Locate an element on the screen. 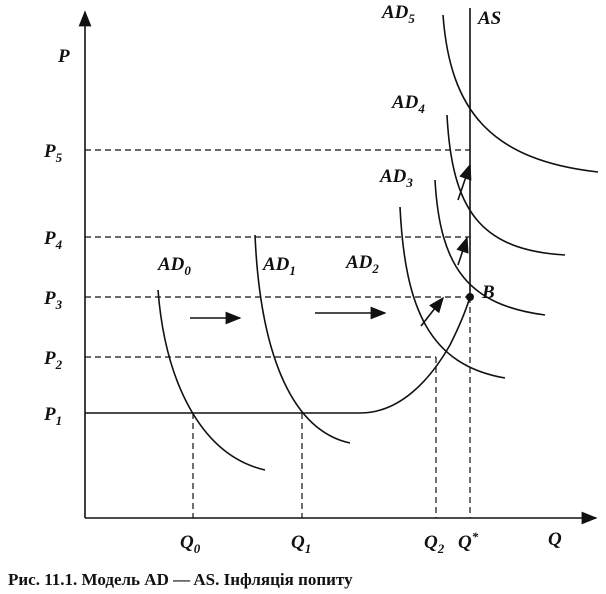  curve-label-sub: 0 is located at coordinates (187, 270).